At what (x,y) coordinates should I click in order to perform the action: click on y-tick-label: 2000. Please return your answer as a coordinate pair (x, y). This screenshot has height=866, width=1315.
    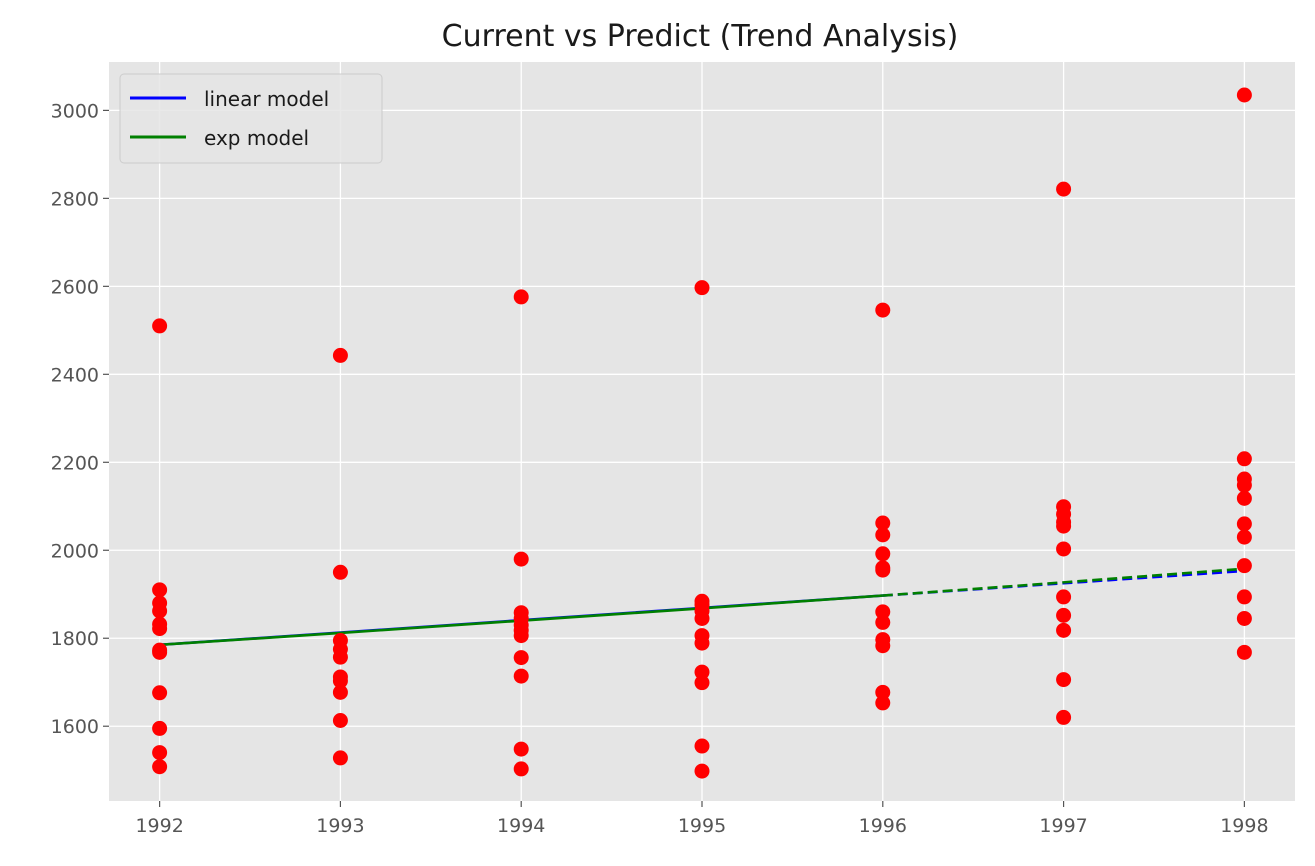
    Looking at the image, I should click on (75, 551).